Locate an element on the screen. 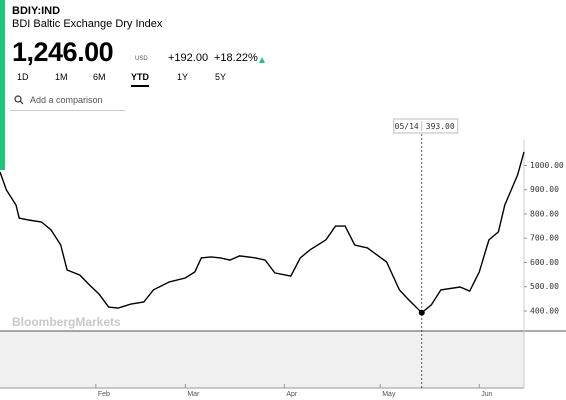 The height and width of the screenshot is (400, 566). x-tick-label: May is located at coordinates (389, 394).